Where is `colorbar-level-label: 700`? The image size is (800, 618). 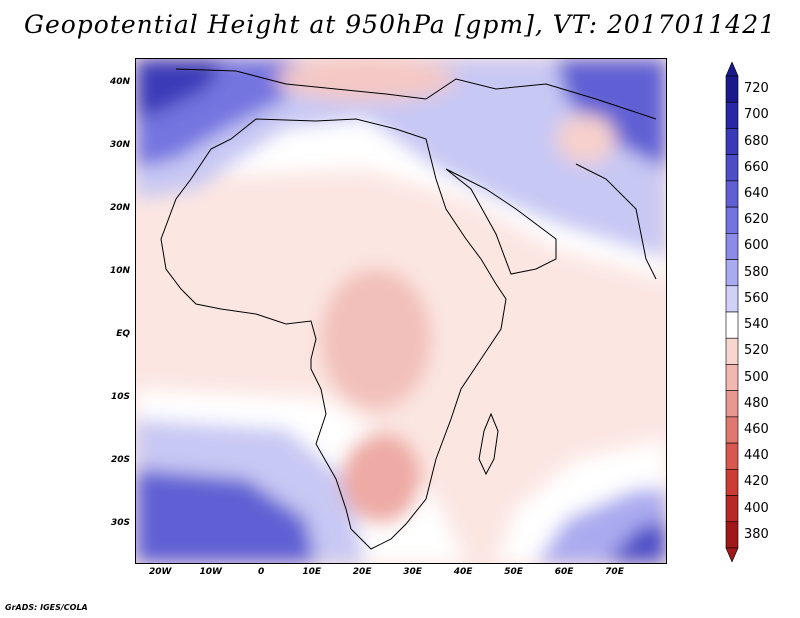
colorbar-level-label: 700 is located at coordinates (756, 115).